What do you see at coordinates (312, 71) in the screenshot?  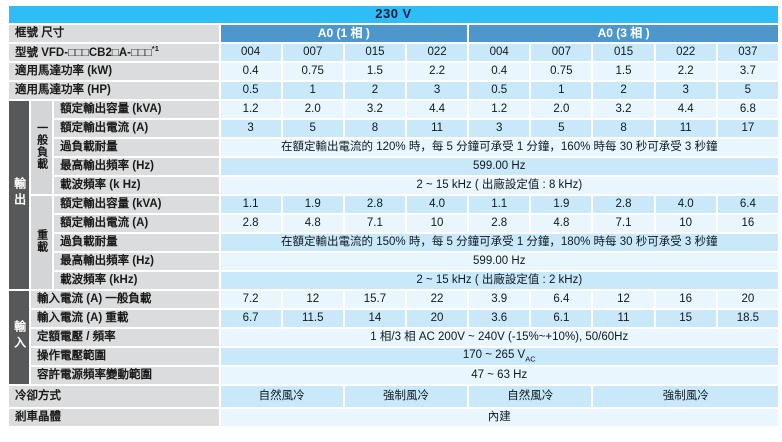 I see `value-cell: 0.75` at bounding box center [312, 71].